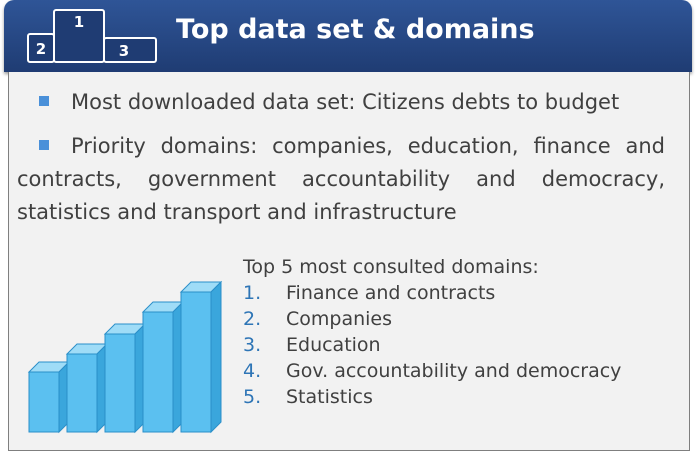  Describe the element at coordinates (333, 345) in the screenshot. I see `list-text: Education` at that location.